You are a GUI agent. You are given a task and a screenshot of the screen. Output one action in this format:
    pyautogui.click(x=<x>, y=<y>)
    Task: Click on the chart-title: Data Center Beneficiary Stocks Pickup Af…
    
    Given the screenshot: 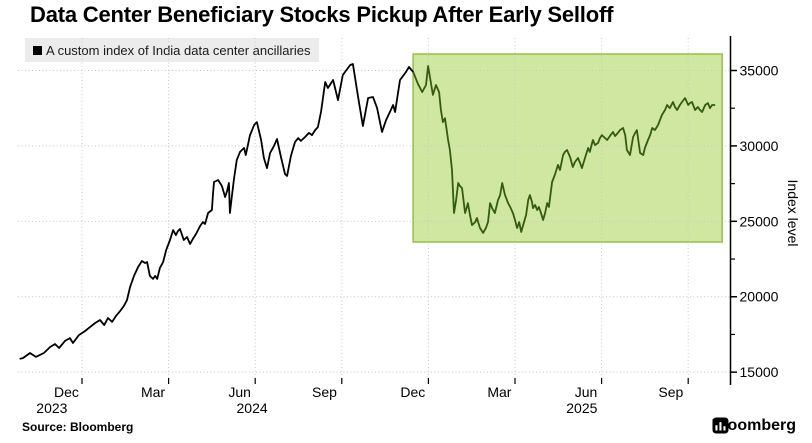 What is the action you would take?
    pyautogui.click(x=322, y=14)
    